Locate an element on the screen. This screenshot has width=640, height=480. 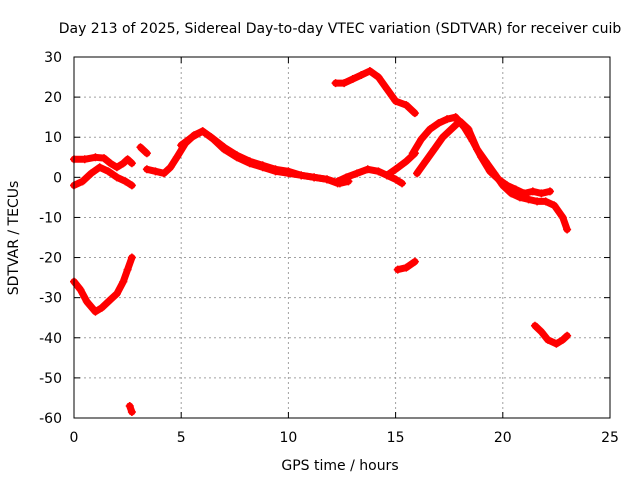
x-tick-labels: 0 5 10 15 20 25 is located at coordinates (344, 438).